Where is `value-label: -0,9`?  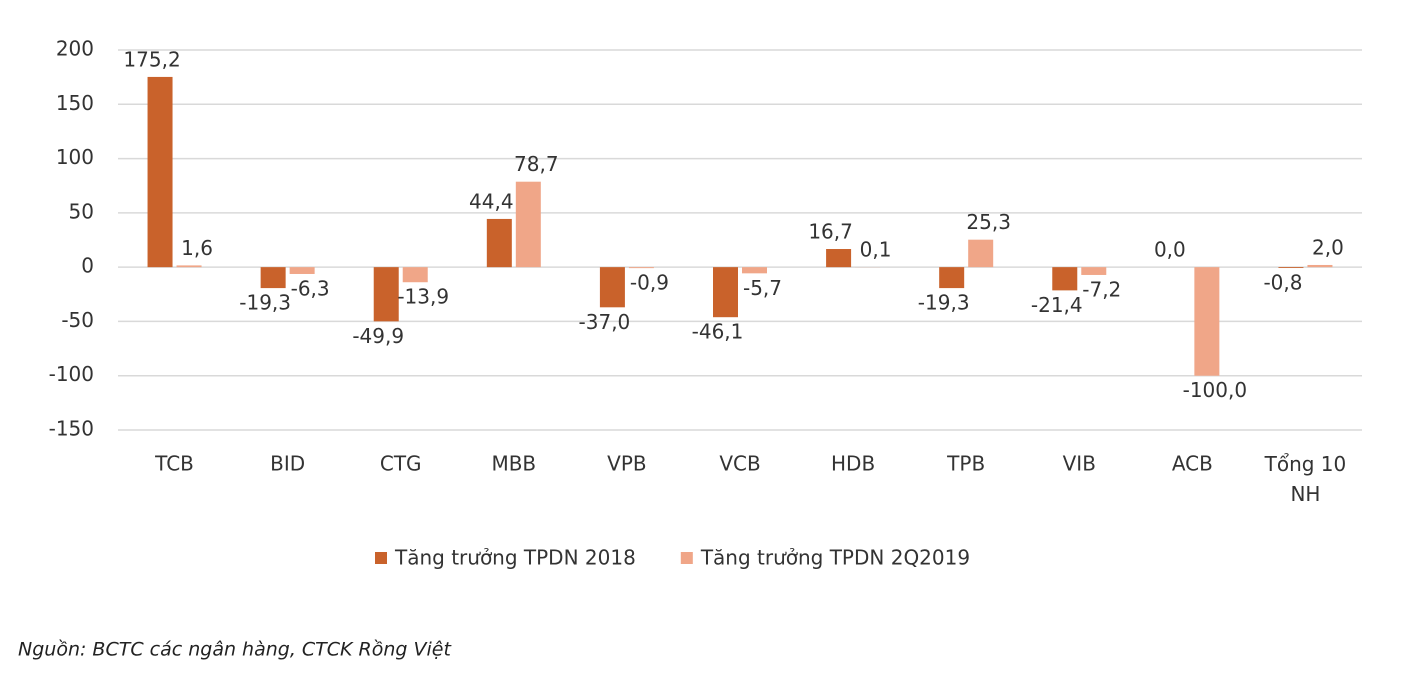
value-label: -0,9 is located at coordinates (649, 283).